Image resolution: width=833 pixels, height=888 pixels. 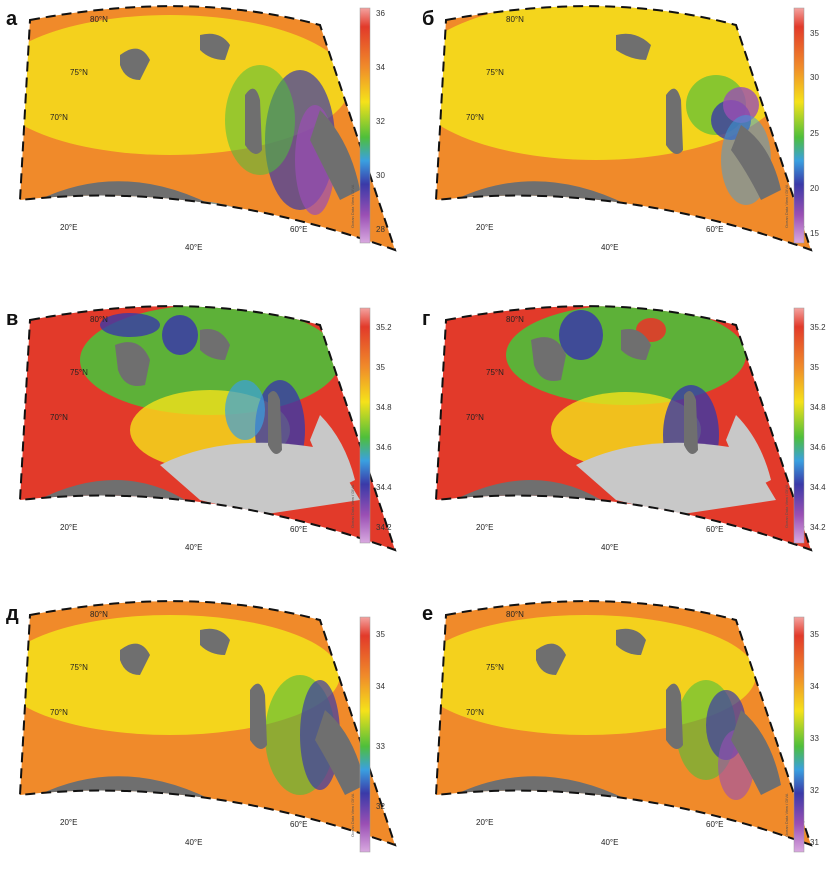 I want to click on svg-text: 36, so click(x=380, y=13).